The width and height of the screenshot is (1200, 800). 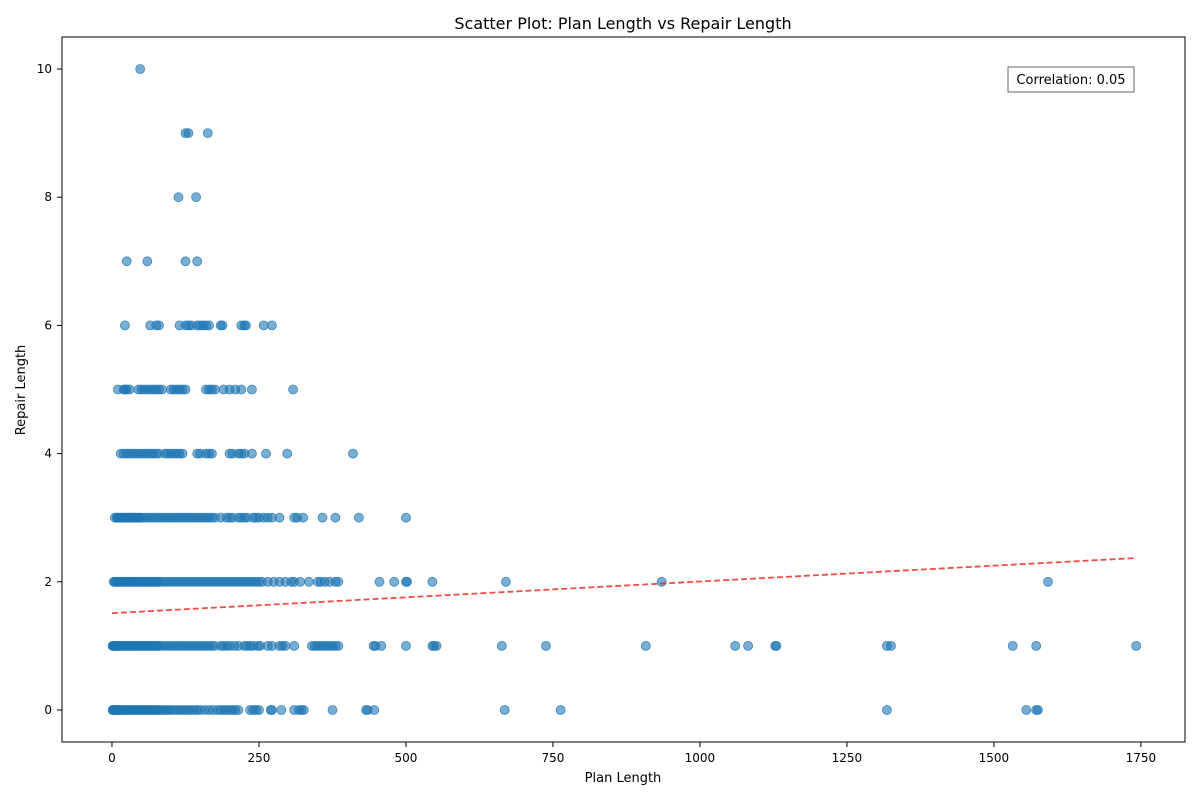 What do you see at coordinates (48, 710) in the screenshot?
I see `y-tick-label: 0` at bounding box center [48, 710].